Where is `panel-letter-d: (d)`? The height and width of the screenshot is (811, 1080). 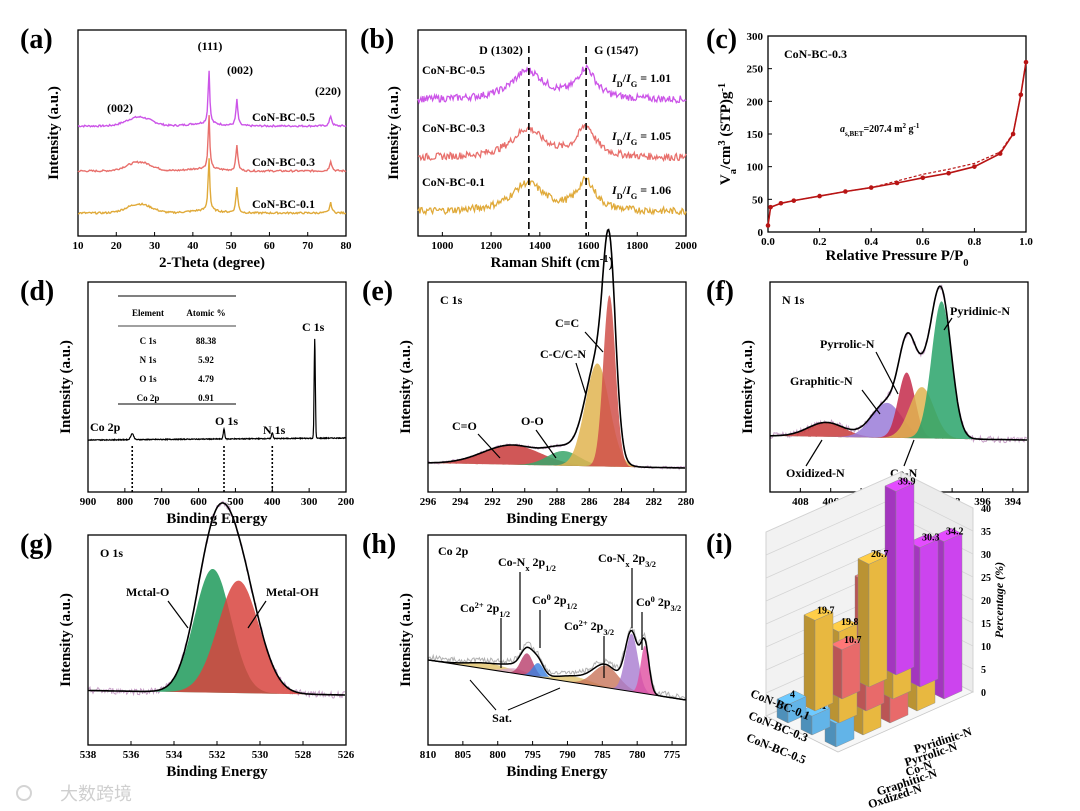 panel-letter-d: (d) is located at coordinates (37, 291).